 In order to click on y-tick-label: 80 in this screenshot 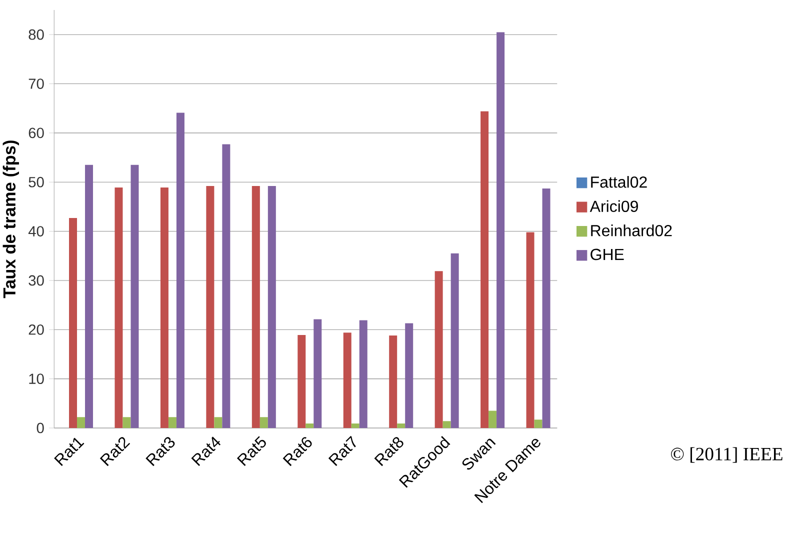, I will do `click(36, 34)`.